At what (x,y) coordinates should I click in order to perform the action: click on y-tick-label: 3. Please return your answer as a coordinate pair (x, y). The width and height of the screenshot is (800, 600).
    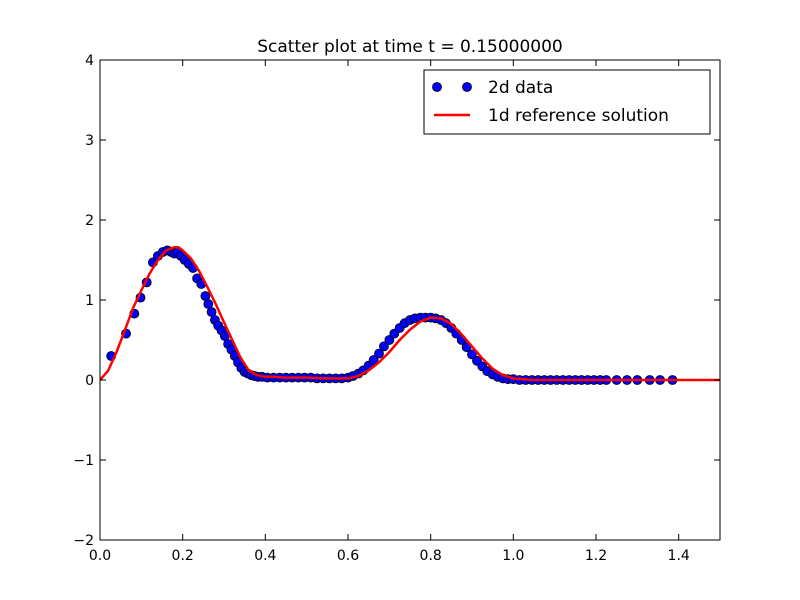
    Looking at the image, I should click on (89, 141).